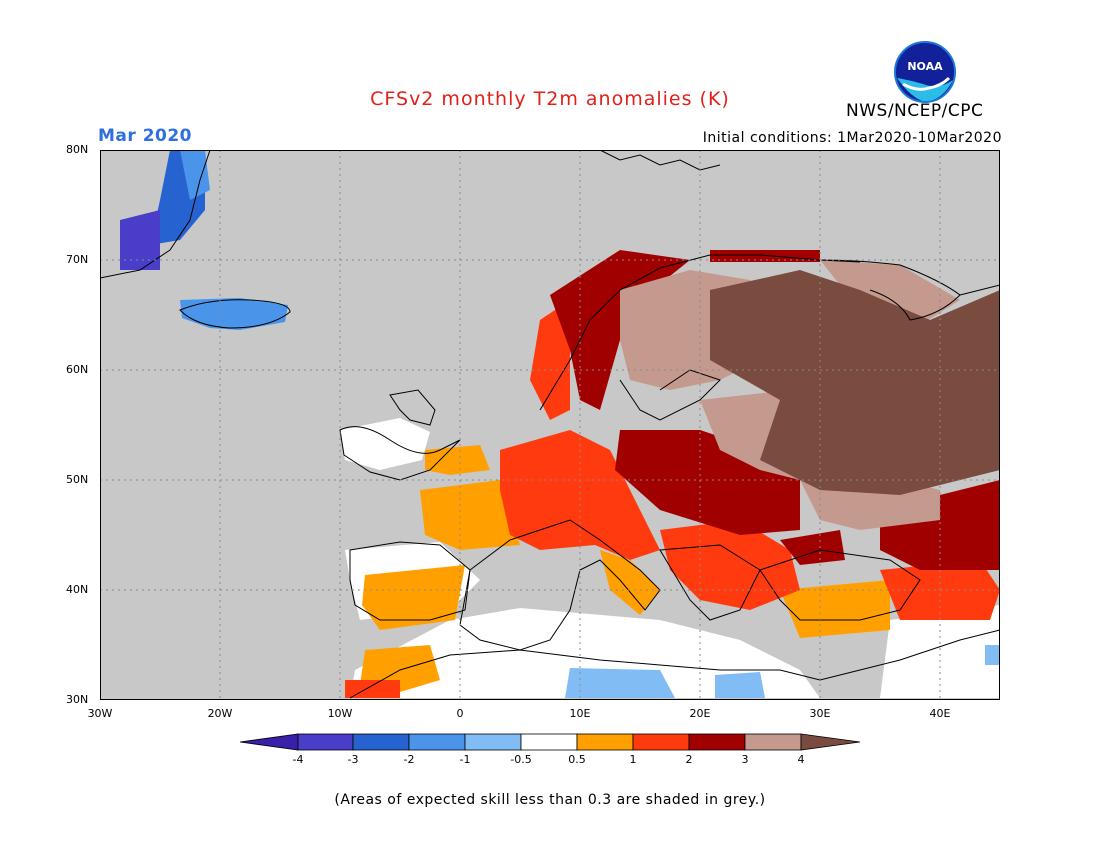  I want to click on lat-label: 30N, so click(77, 699).